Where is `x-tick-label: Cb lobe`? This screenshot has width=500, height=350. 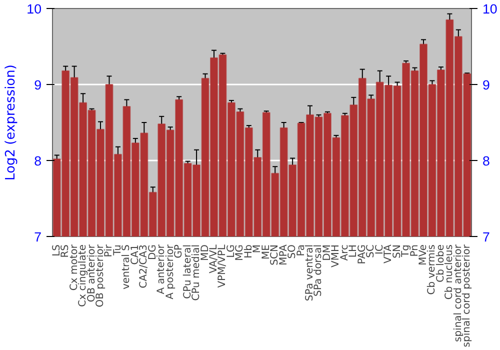
x-tick-label: Cb lobe is located at coordinates (440, 263).